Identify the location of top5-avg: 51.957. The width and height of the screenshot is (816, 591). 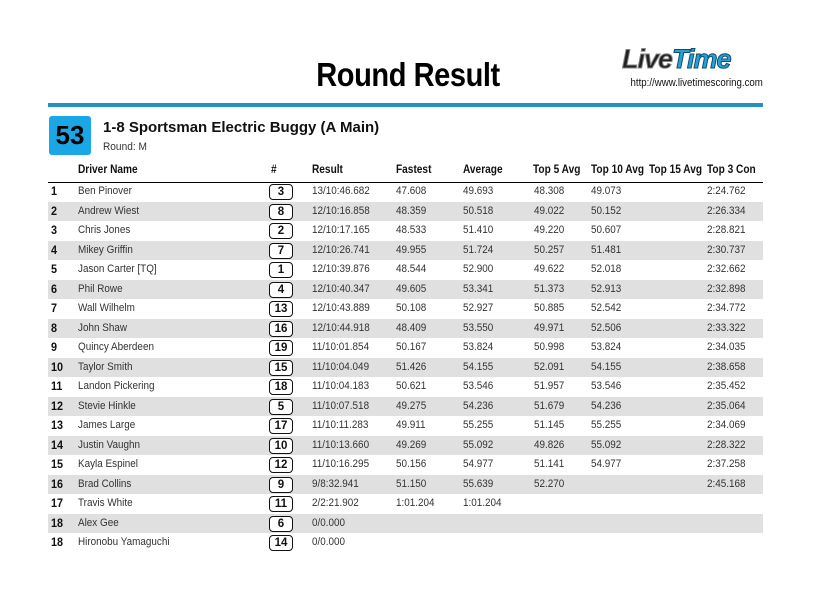
(549, 386).